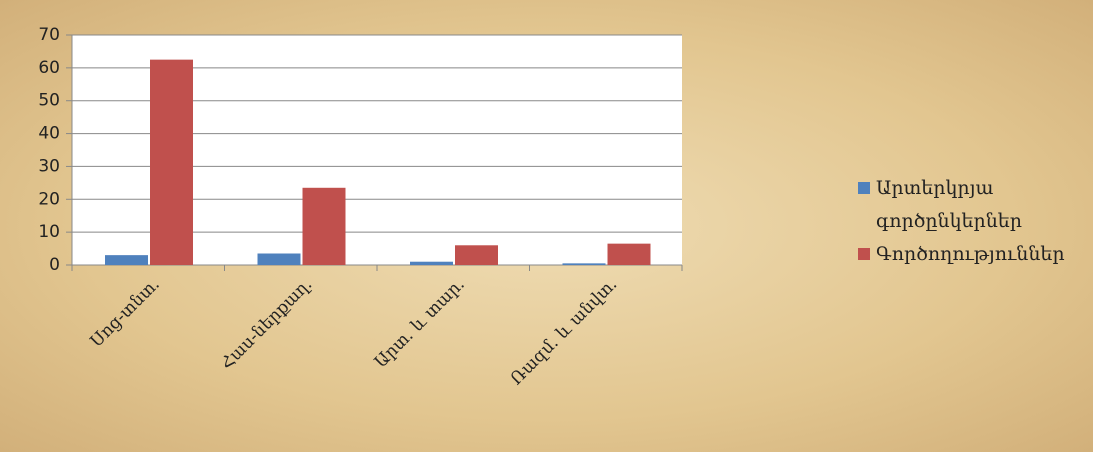 The height and width of the screenshot is (452, 1093). What do you see at coordinates (49, 199) in the screenshot?
I see `y-tick-label: 20` at bounding box center [49, 199].